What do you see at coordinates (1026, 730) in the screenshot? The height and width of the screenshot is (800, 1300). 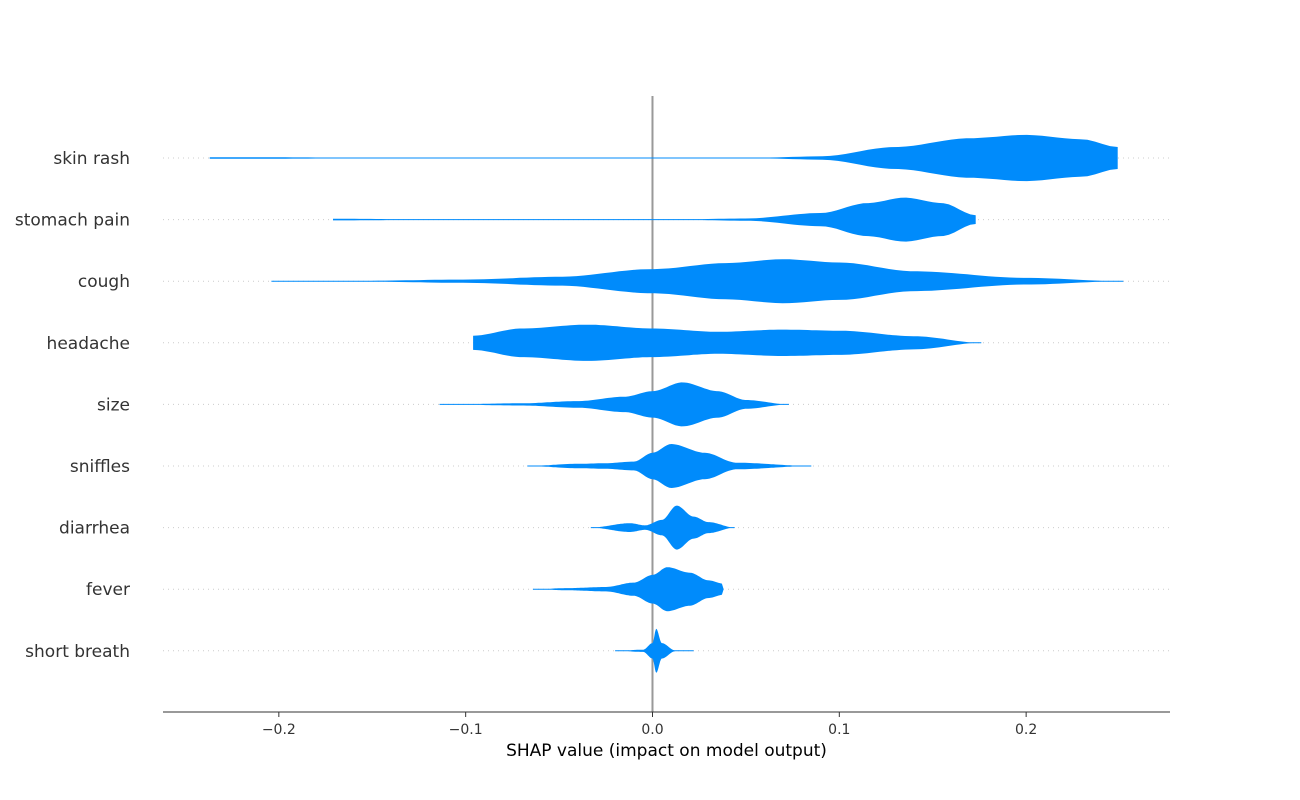 I see `x-tick-label: 0.2` at bounding box center [1026, 730].